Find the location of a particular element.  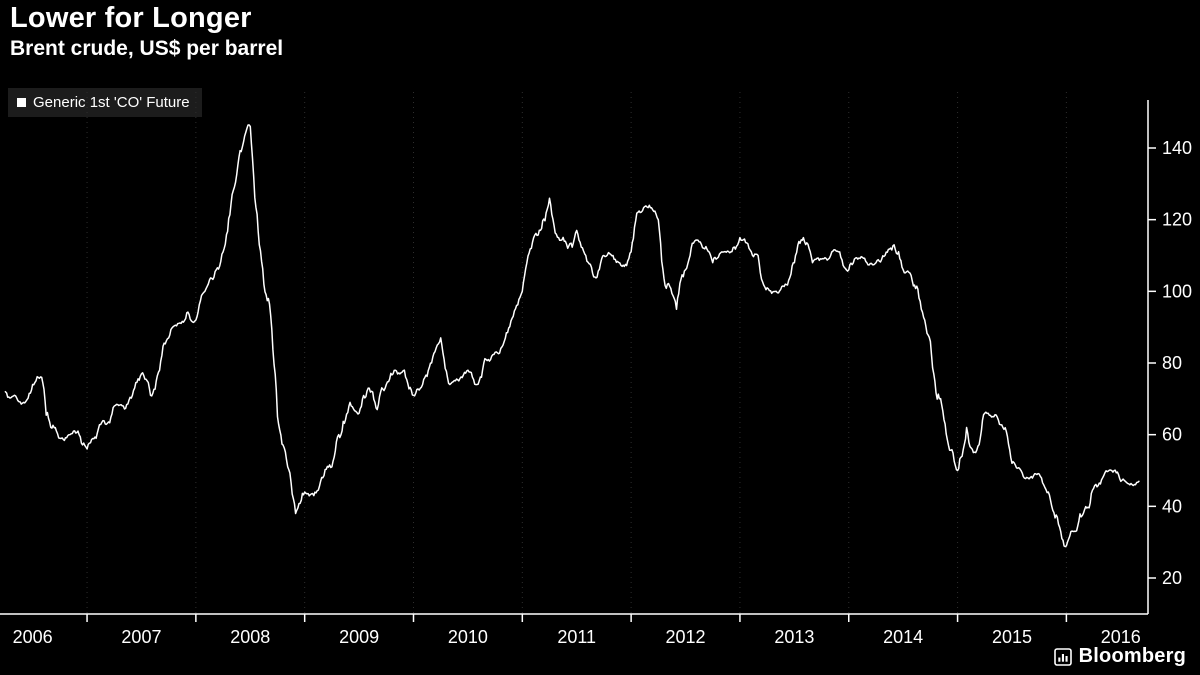

bloomberg-logo-text: Bloomberg is located at coordinates (1132, 656).